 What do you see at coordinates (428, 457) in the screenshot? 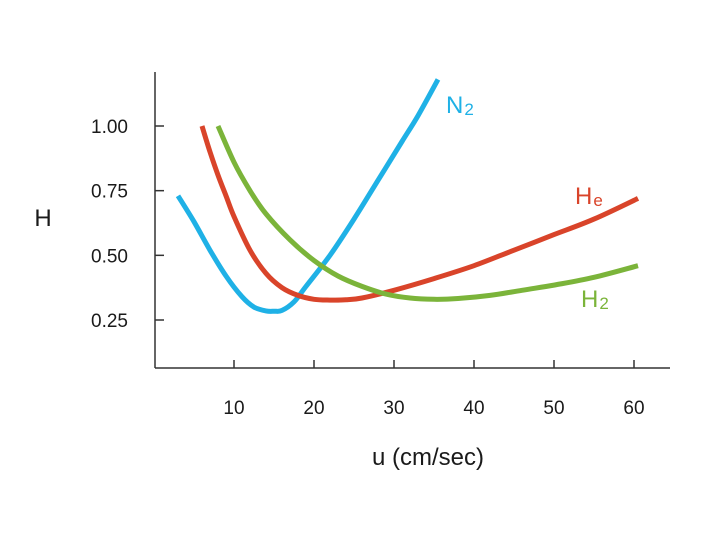
I see `x-axis-title: u (cm/sec)` at bounding box center [428, 457].